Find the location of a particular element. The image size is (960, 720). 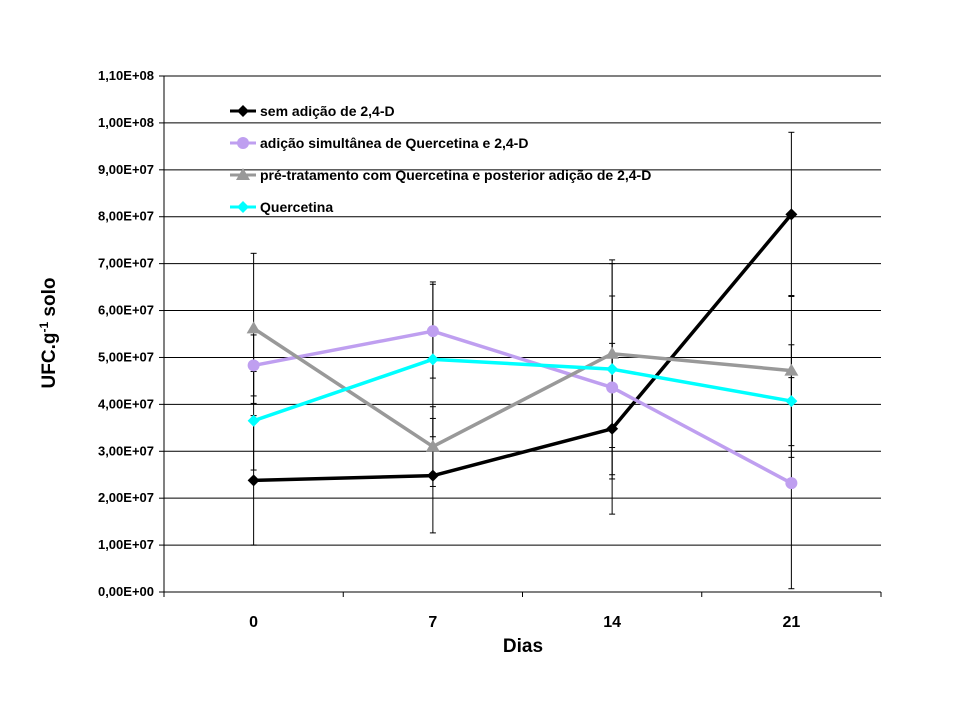

y-tick-label-9: 9,00E+07 is located at coordinates (126, 169).